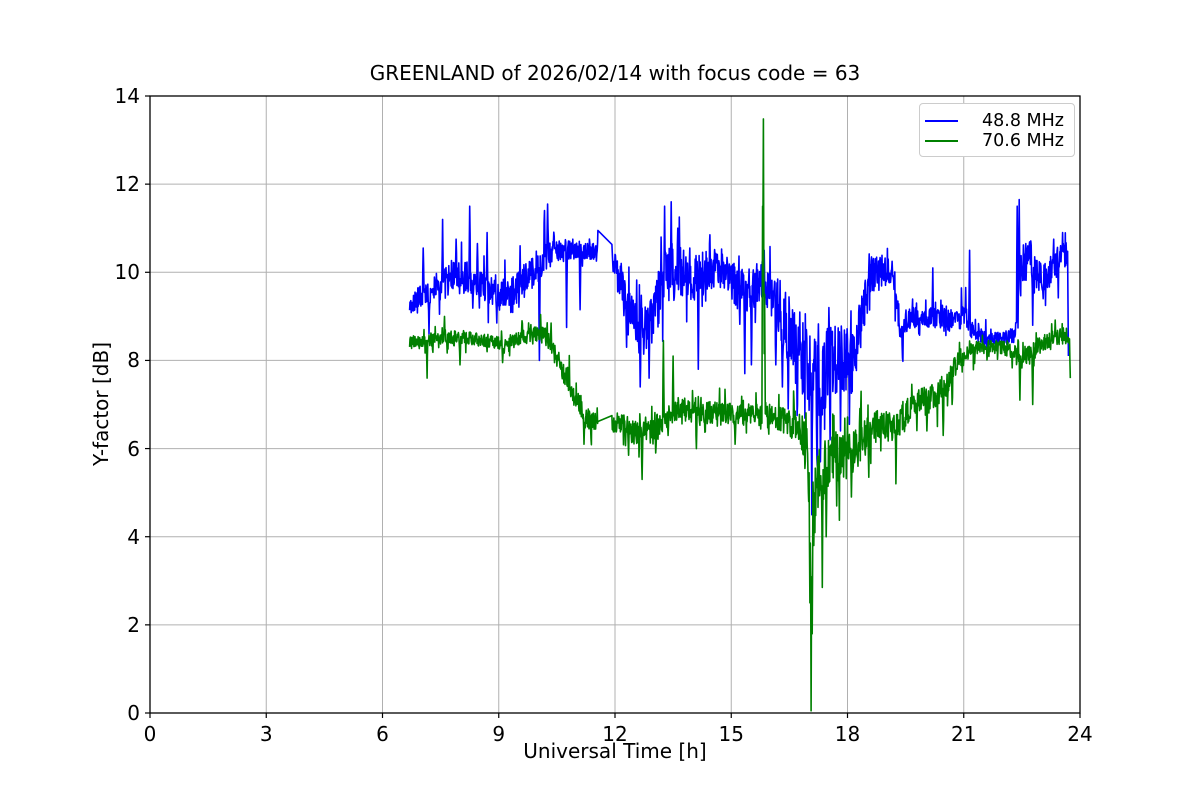 Image resolution: width=1200 pixels, height=800 pixels. Describe the element at coordinates (127, 184) in the screenshot. I see `y-tick-label: 12` at that location.